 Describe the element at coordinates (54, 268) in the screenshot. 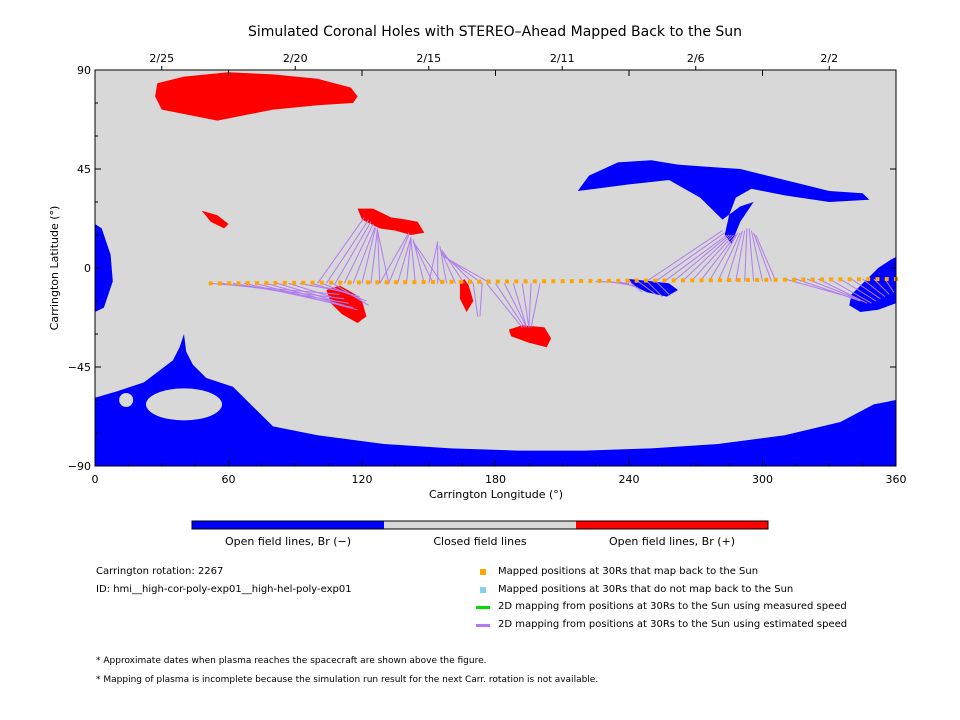

I see `y-axis-label: Carrington Latitude (°)` at that location.